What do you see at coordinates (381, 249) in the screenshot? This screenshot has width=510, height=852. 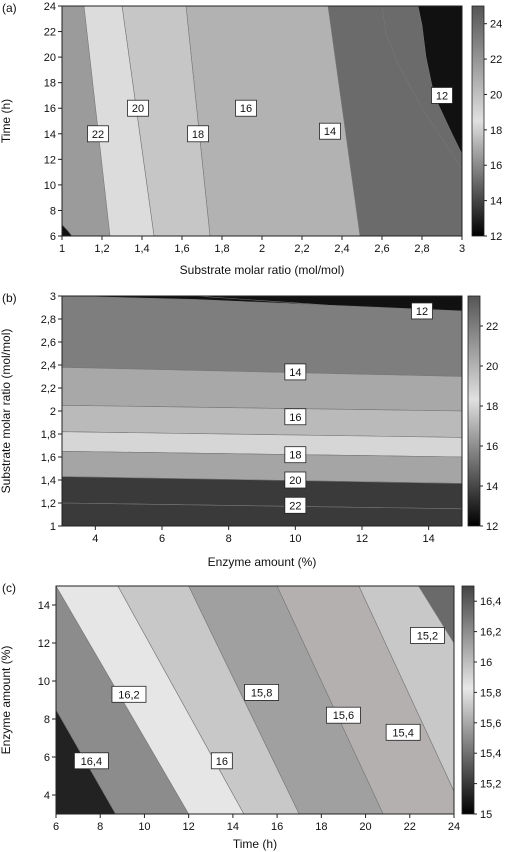 I see `x-tick-label: 2,6` at bounding box center [381, 249].